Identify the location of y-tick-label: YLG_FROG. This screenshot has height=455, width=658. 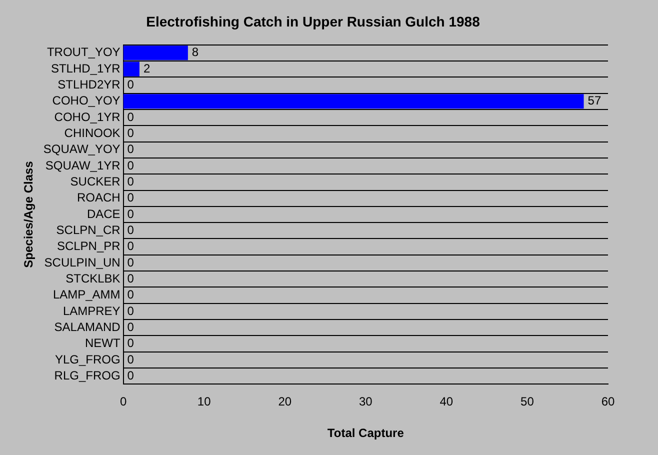
(87, 359).